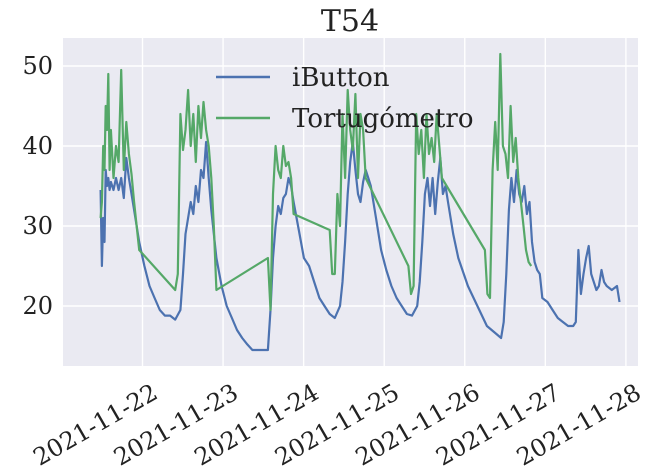 The width and height of the screenshot is (645, 471). Describe the element at coordinates (37, 146) in the screenshot. I see `y-tick-label: 40` at that location.